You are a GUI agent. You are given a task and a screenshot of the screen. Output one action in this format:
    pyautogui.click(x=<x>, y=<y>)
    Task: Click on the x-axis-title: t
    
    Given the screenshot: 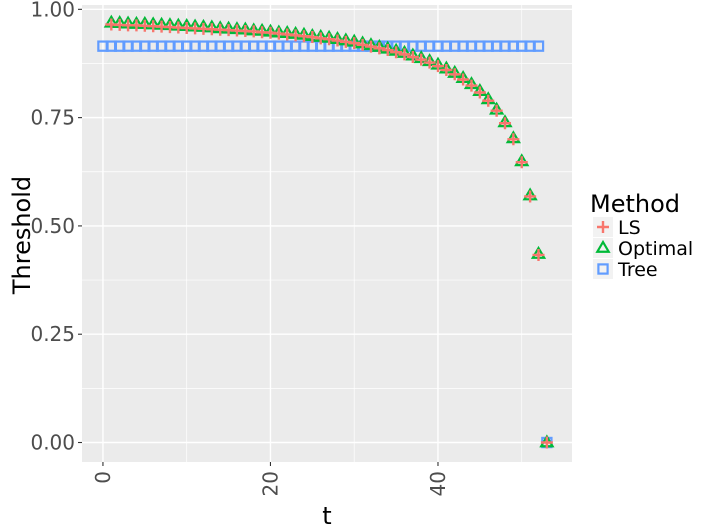 What is the action you would take?
    pyautogui.click(x=326, y=516)
    